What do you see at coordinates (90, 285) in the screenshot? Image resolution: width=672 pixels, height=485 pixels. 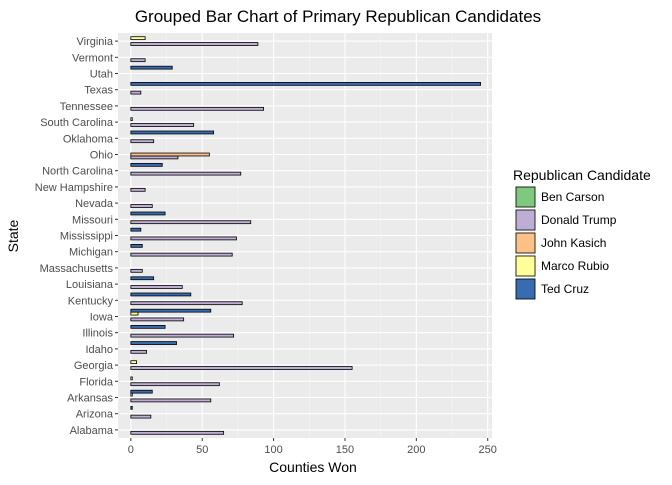 I see `y-tick-label: Louisiana` at bounding box center [90, 285].